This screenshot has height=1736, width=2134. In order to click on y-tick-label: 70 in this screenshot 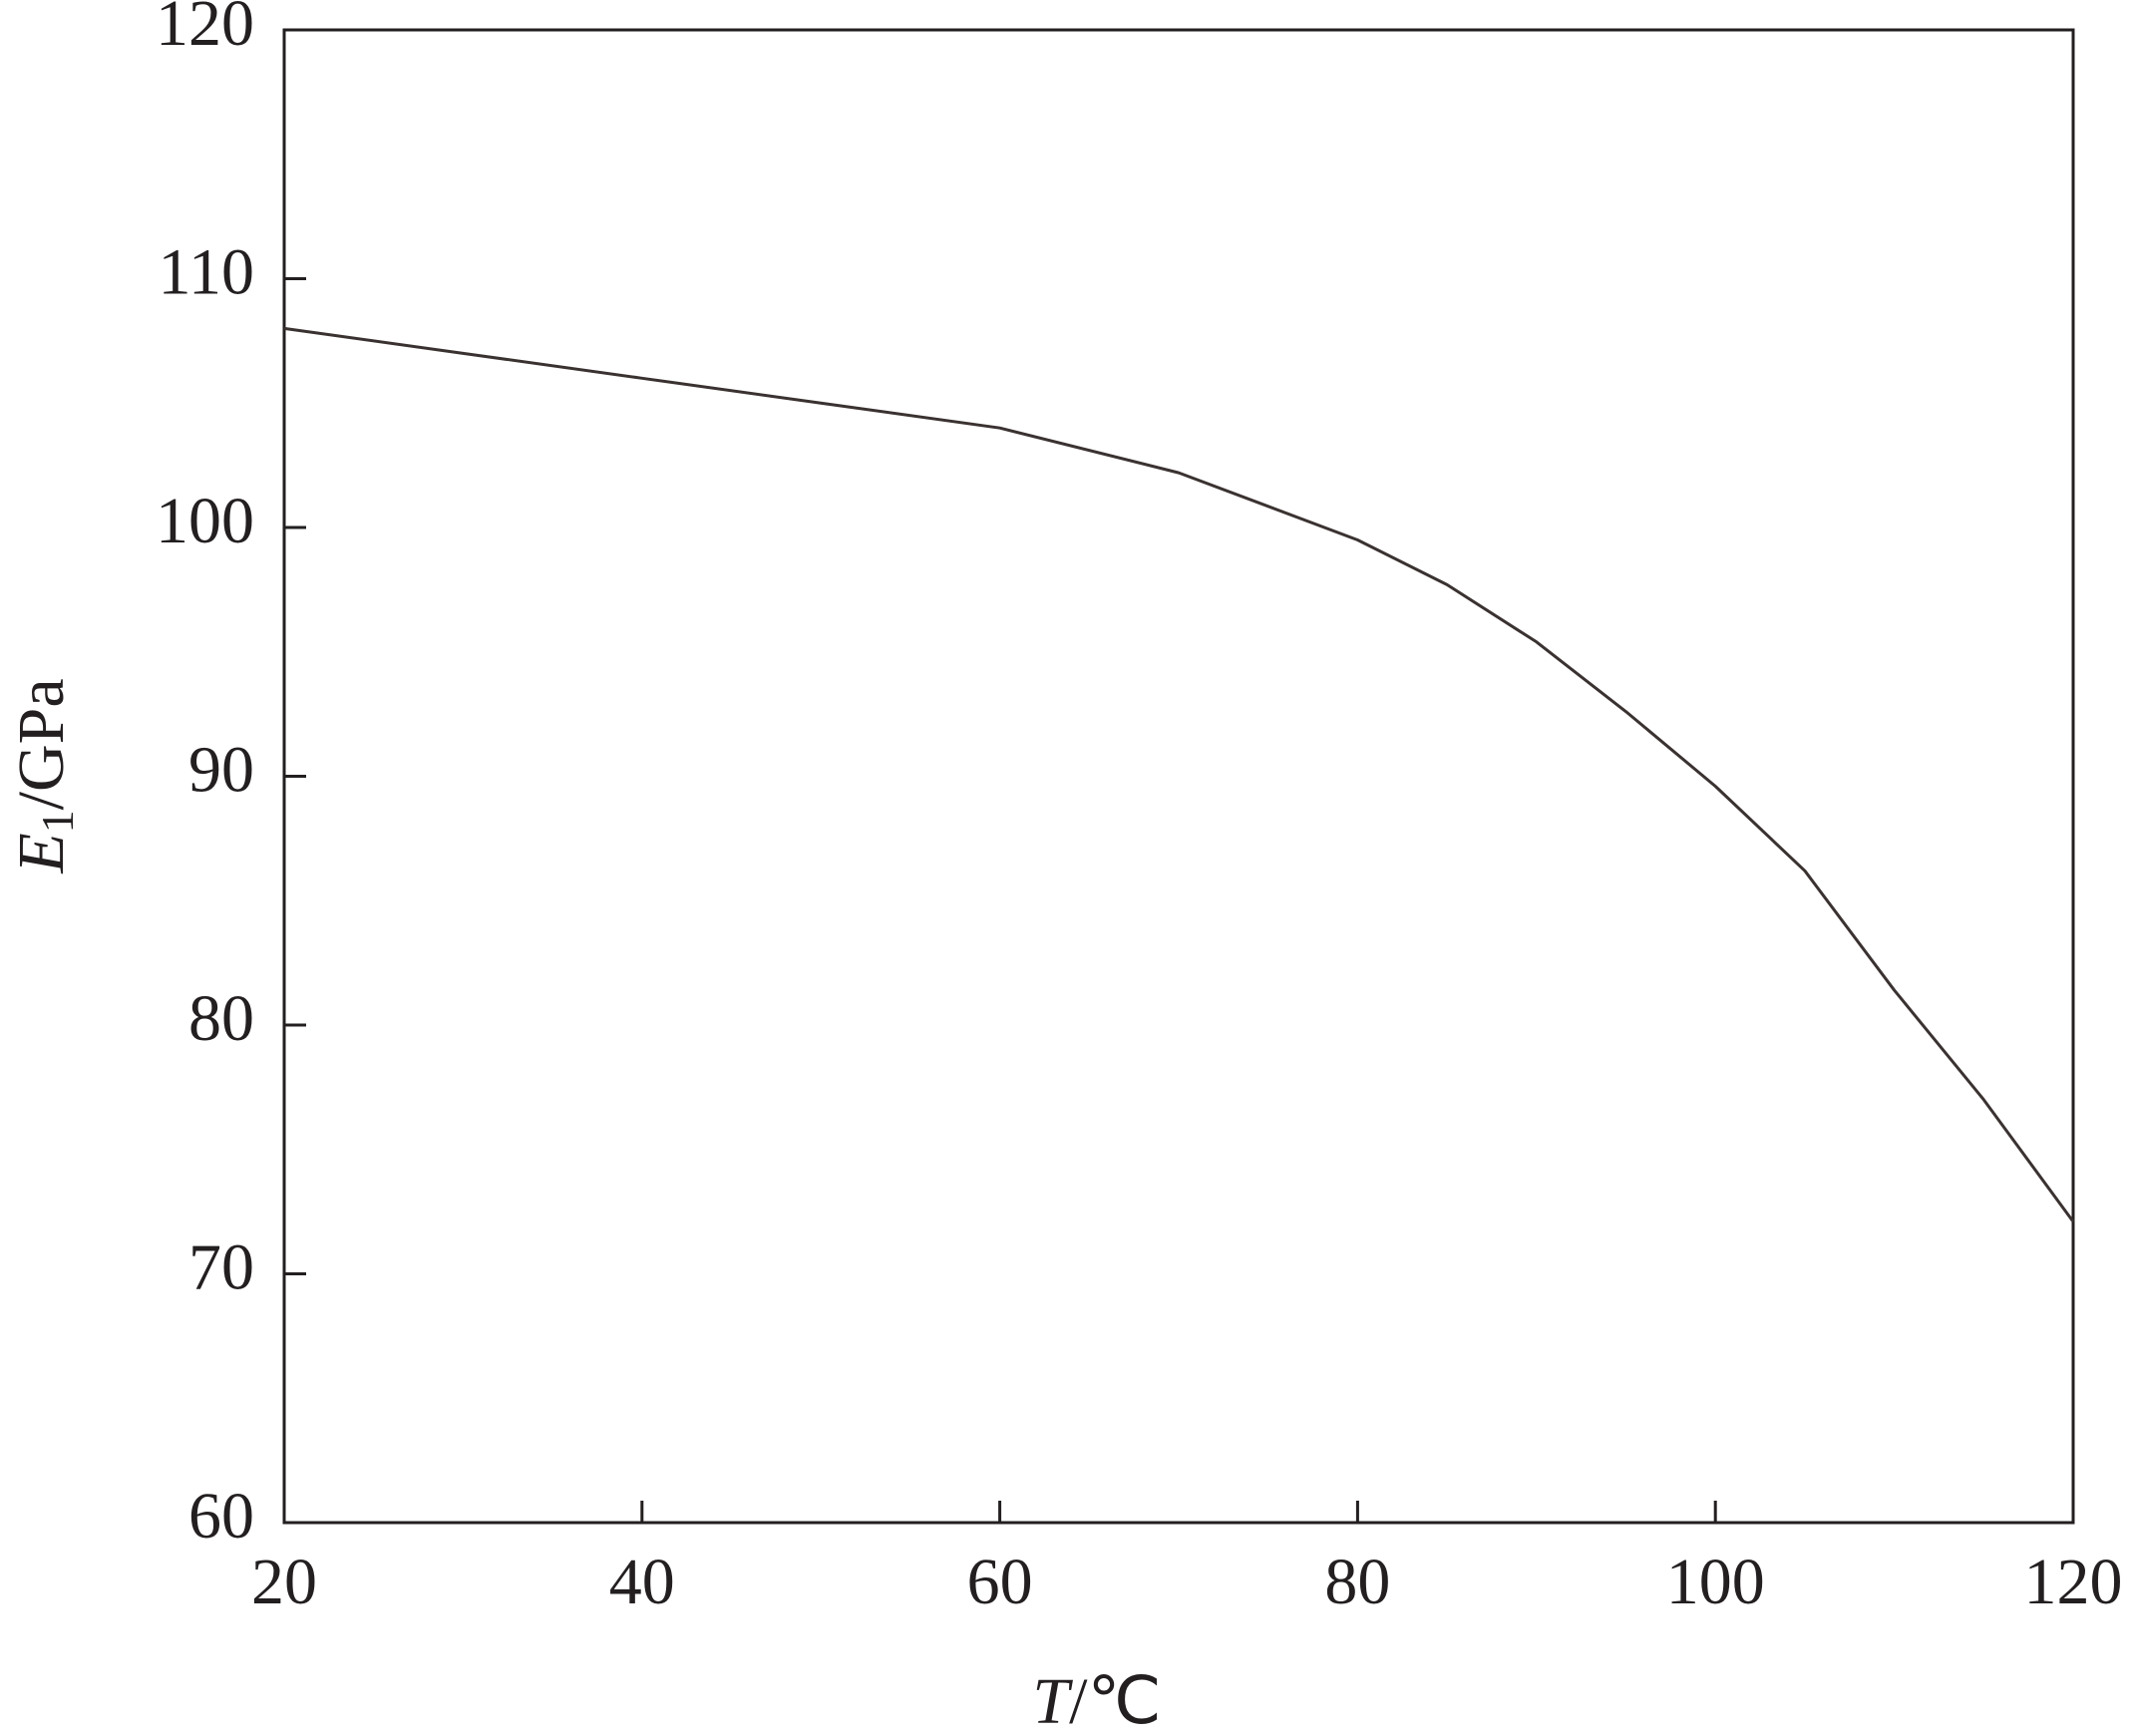, I will do `click(221, 1267)`.